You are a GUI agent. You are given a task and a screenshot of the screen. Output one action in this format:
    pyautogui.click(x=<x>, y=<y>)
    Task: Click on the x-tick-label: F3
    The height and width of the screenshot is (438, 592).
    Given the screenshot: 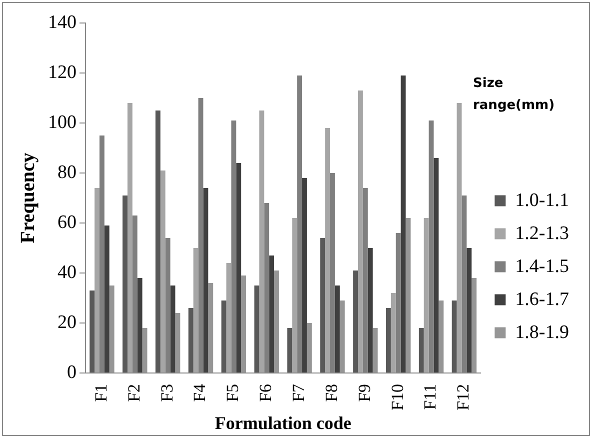 What is the action you would take?
    pyautogui.click(x=166, y=393)
    